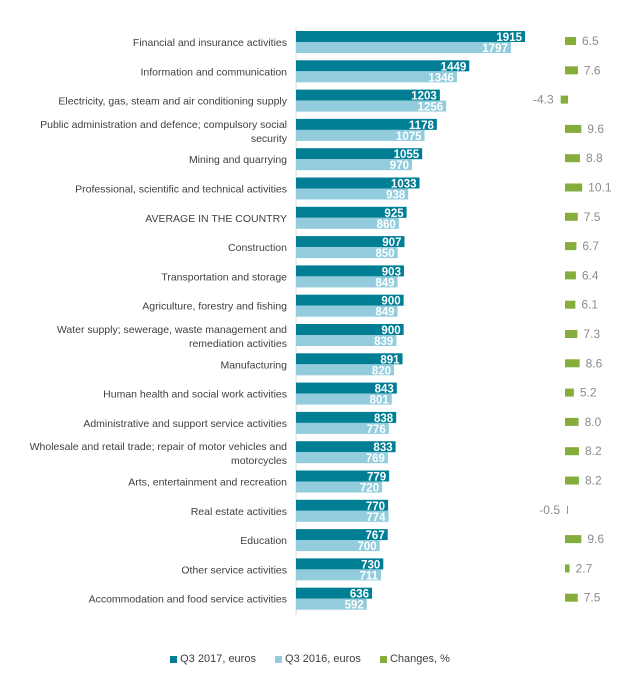 Image resolution: width=620 pixels, height=680 pixels. What do you see at coordinates (509, 38) in the screenshot?
I see `value-label-q3-2017: 1915` at bounding box center [509, 38].